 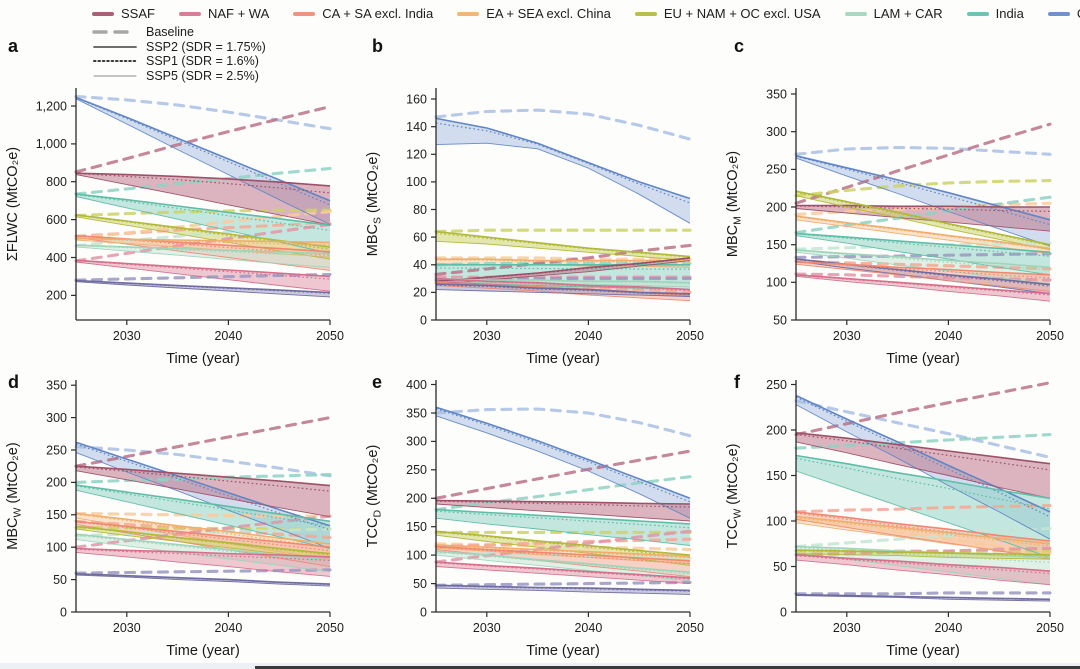 What do you see at coordinates (123, 13) in the screenshot?
I see `legend-region-ssaf: SSAF` at bounding box center [123, 13].